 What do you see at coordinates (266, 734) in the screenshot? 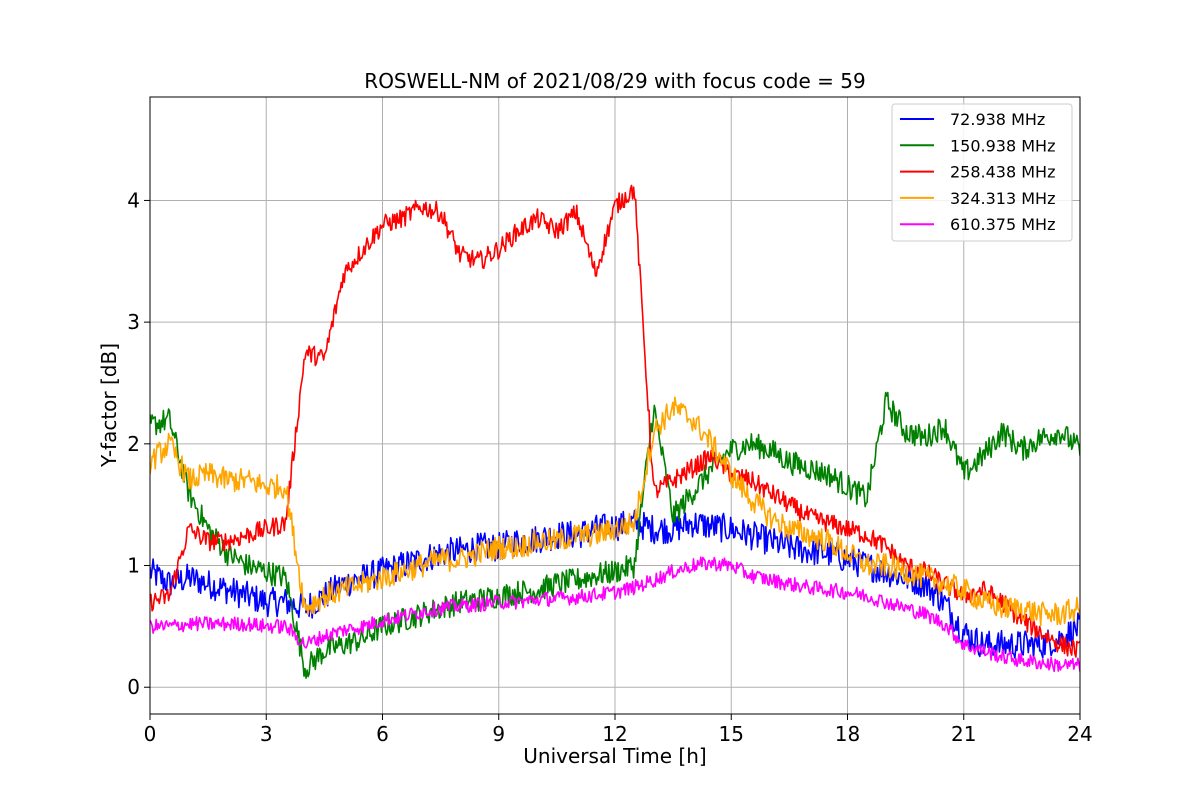
I see `x-tick-label: 3` at bounding box center [266, 734].